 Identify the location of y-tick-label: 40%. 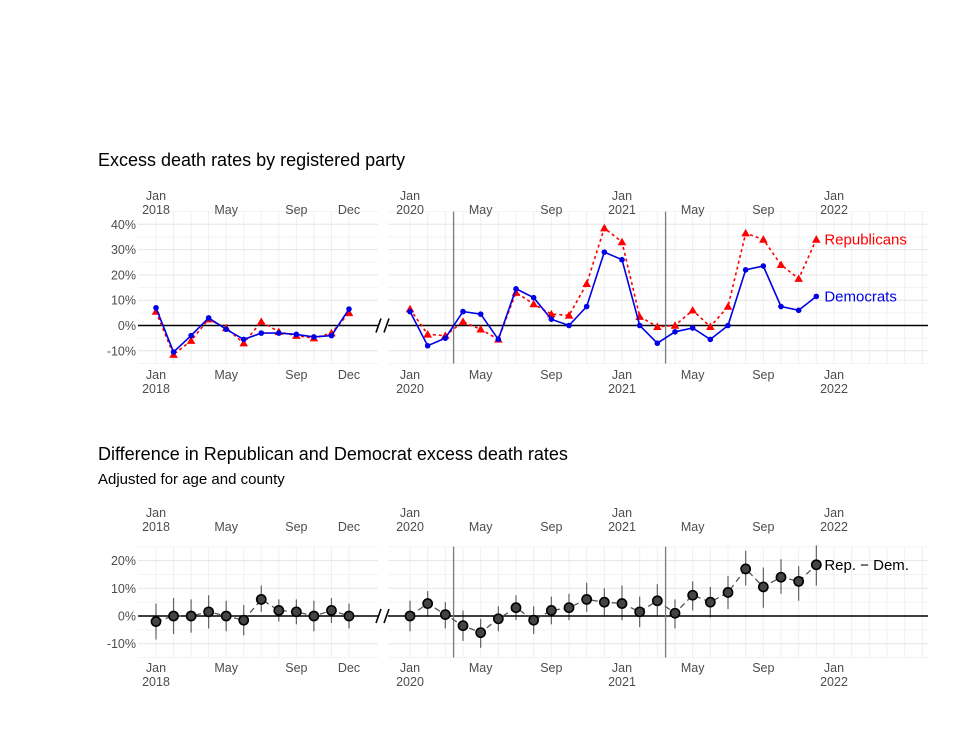
(123, 225).